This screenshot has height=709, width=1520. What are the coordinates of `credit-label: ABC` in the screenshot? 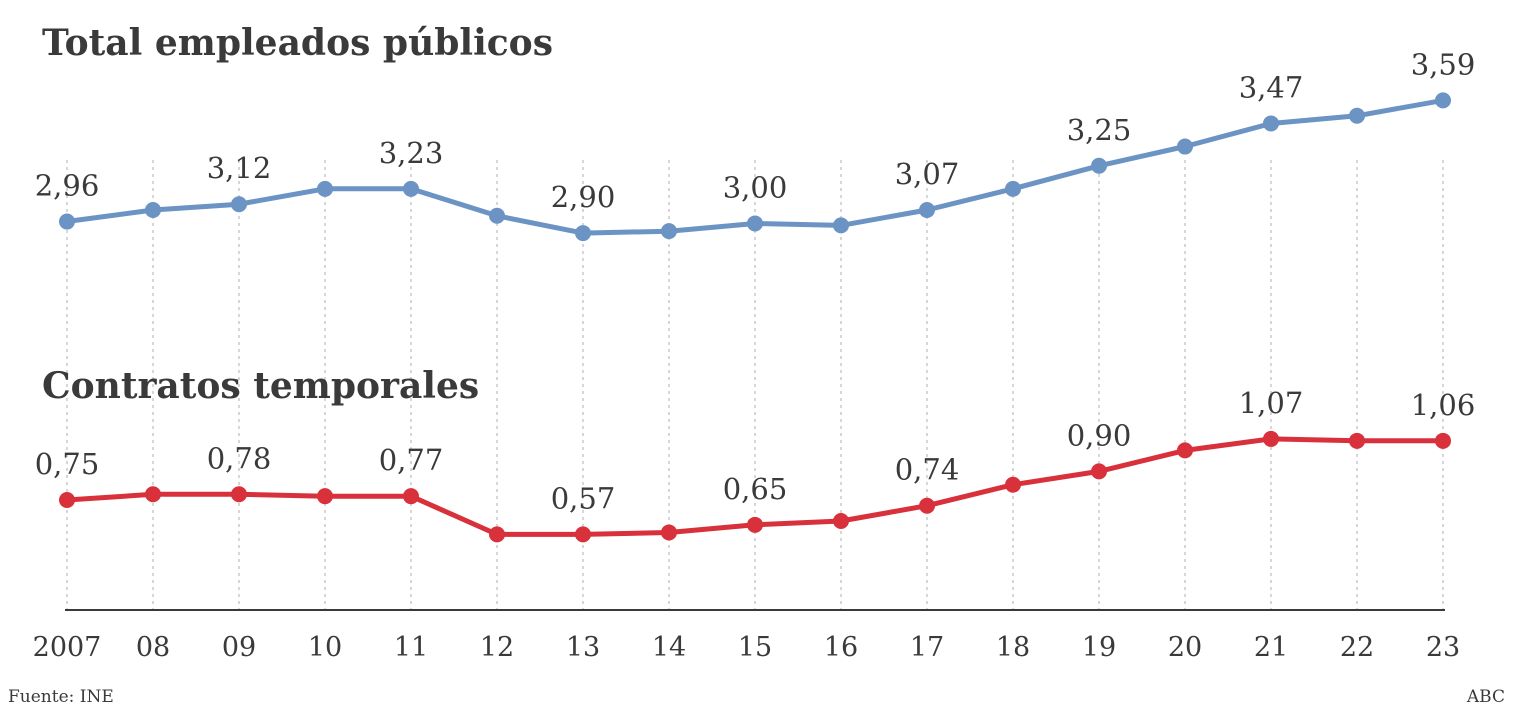 It's located at (1485, 697).